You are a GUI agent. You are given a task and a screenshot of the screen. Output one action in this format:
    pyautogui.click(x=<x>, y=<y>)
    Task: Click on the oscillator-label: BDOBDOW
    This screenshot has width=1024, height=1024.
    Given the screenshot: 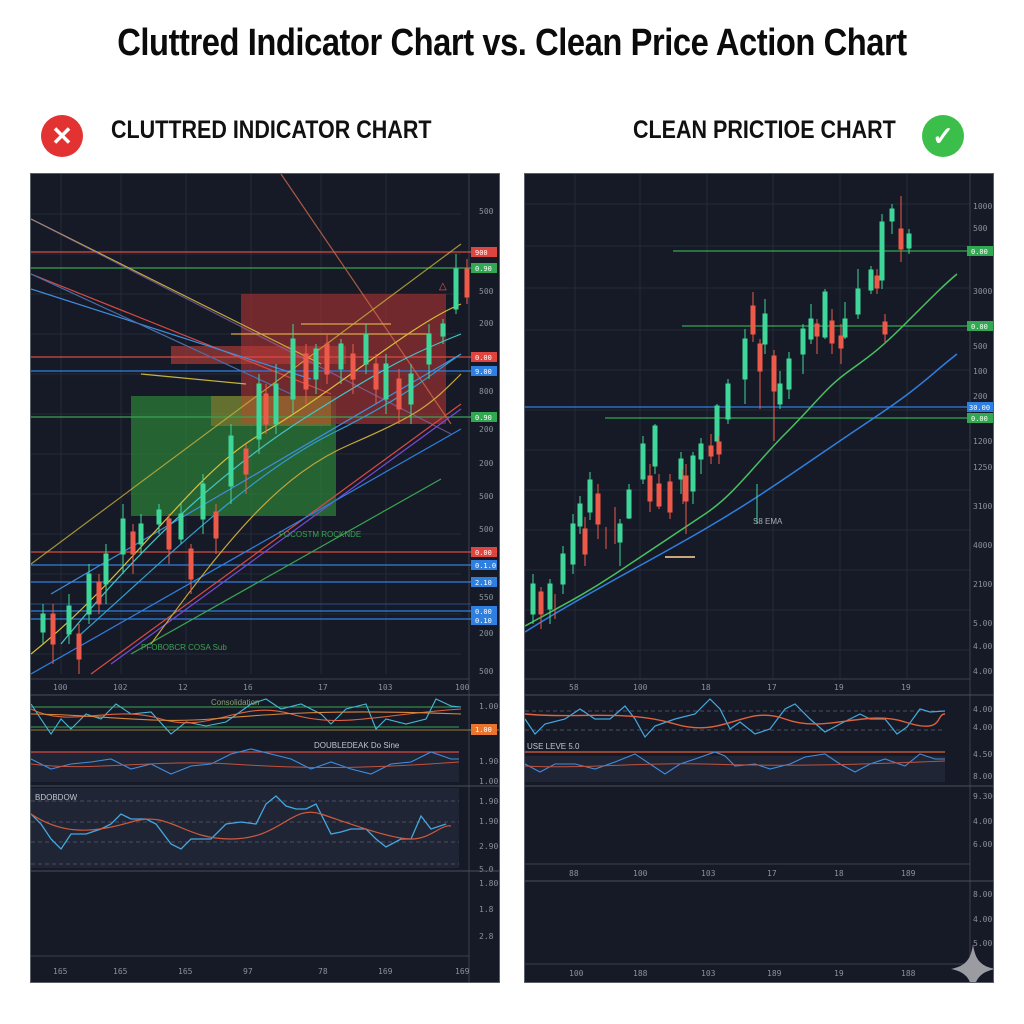 What is the action you would take?
    pyautogui.click(x=56, y=797)
    